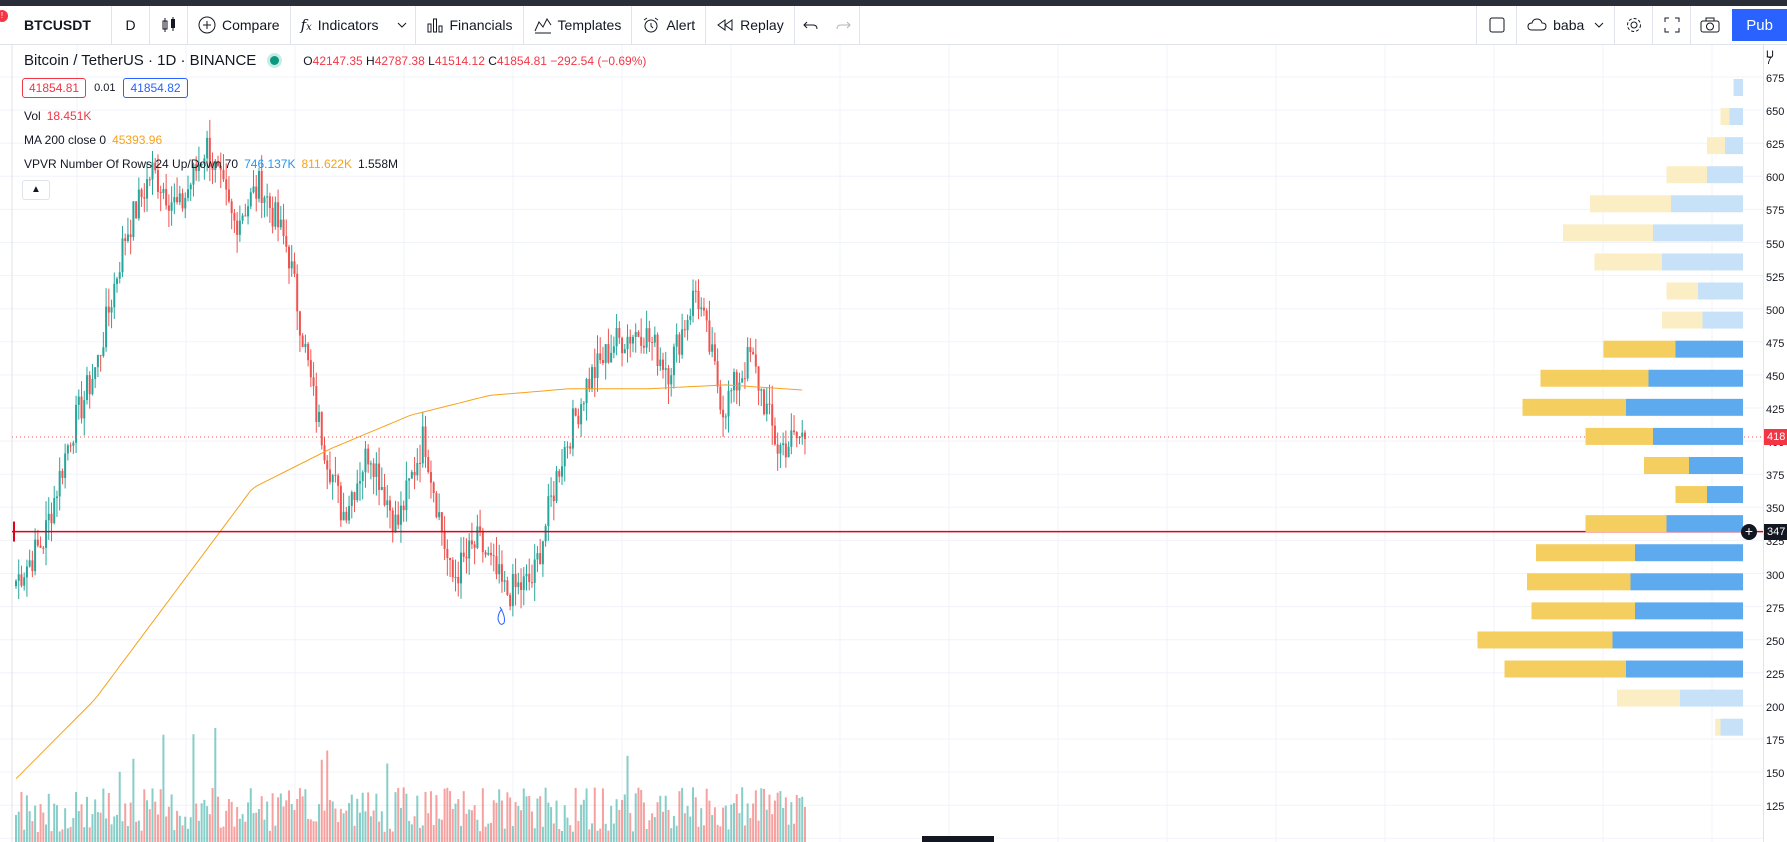 Image resolution: width=1787 pixels, height=842 pixels. What do you see at coordinates (811, 25) in the screenshot?
I see `undo-button` at bounding box center [811, 25].